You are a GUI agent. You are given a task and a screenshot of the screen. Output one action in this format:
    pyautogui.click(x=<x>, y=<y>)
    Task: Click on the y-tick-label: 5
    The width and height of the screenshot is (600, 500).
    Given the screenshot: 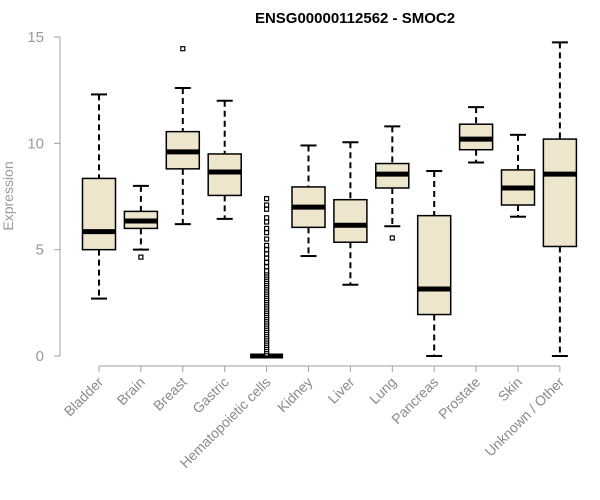 What is the action you would take?
    pyautogui.click(x=40, y=250)
    